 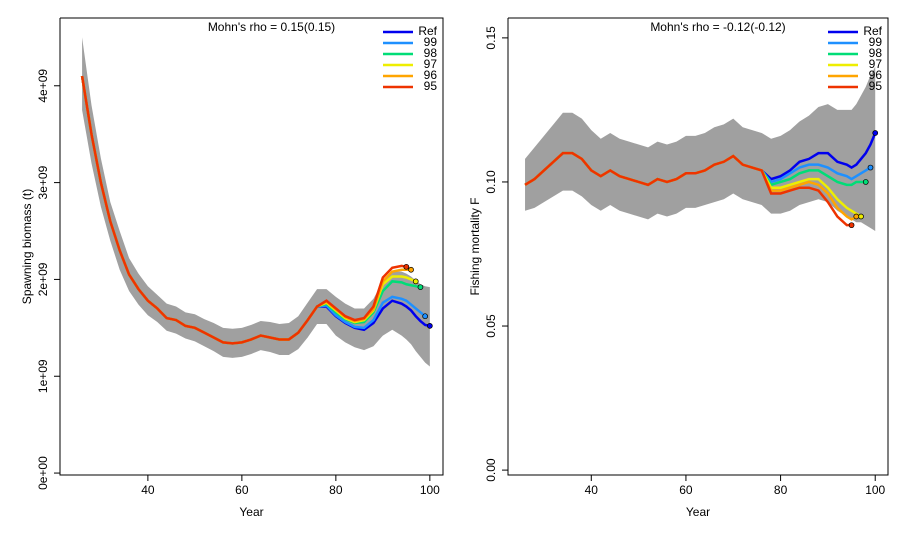 I want to click on confidence-band, so click(x=700, y=148).